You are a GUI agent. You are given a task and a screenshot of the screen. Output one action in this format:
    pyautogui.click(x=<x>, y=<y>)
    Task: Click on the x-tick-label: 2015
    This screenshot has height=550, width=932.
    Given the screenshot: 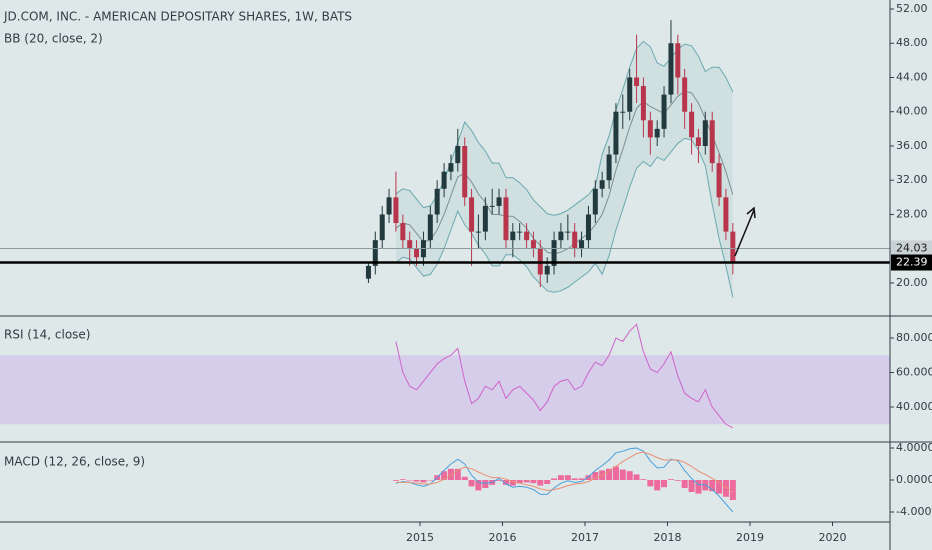 What is the action you would take?
    pyautogui.click(x=420, y=537)
    